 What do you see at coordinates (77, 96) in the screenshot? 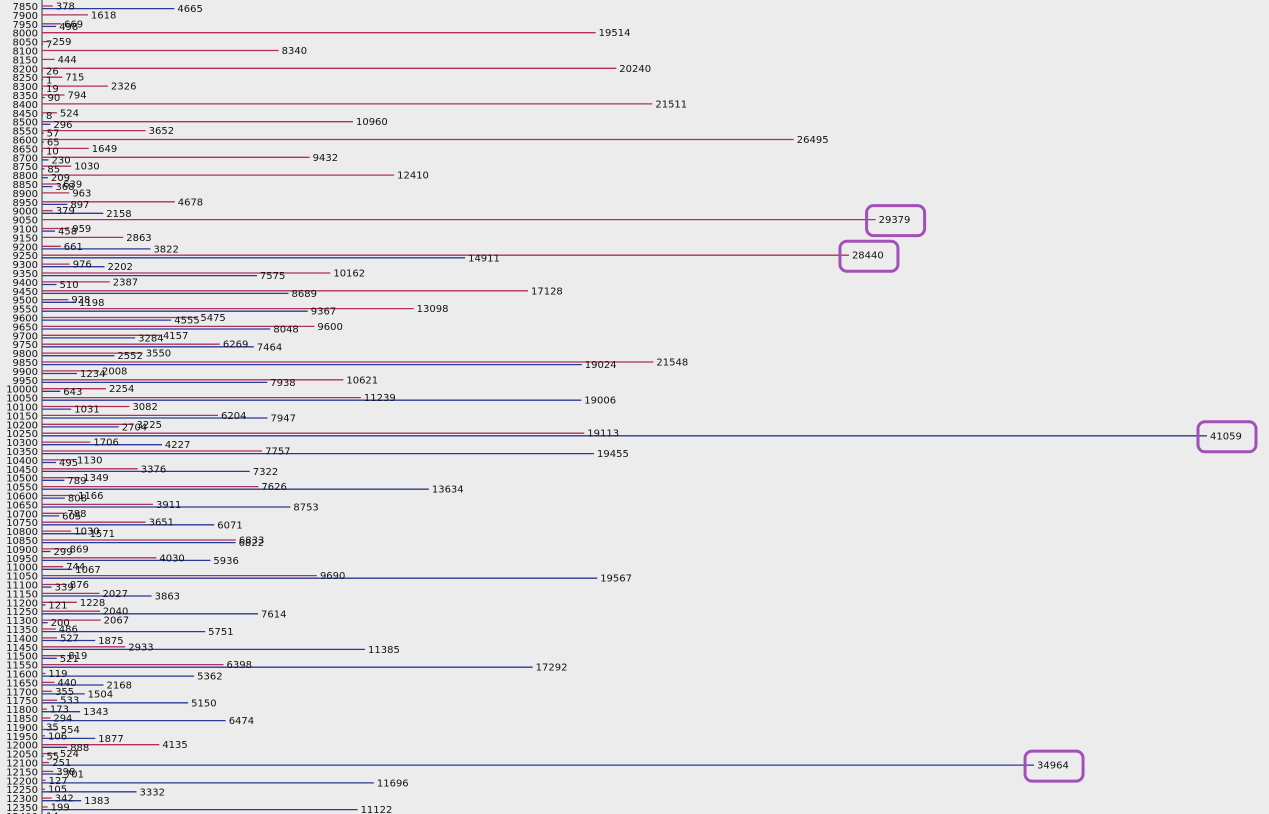
I see `value-label: 794` at bounding box center [77, 96].